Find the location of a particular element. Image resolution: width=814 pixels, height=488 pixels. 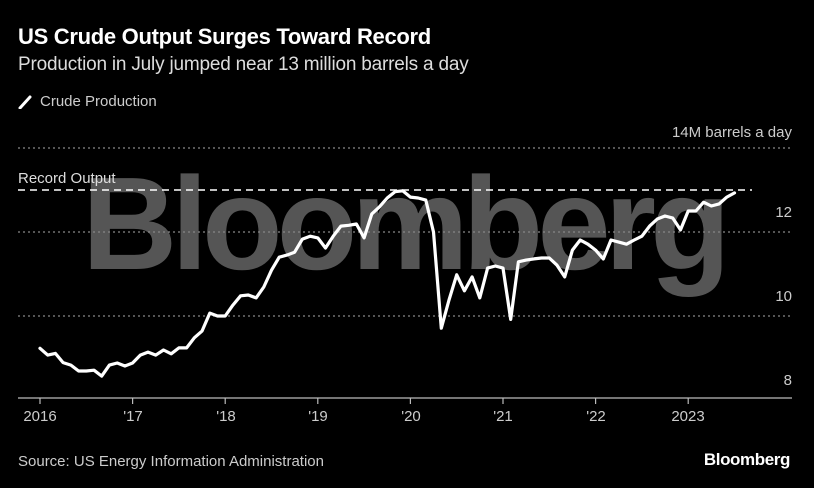

legend: Crude Production is located at coordinates (87, 101).